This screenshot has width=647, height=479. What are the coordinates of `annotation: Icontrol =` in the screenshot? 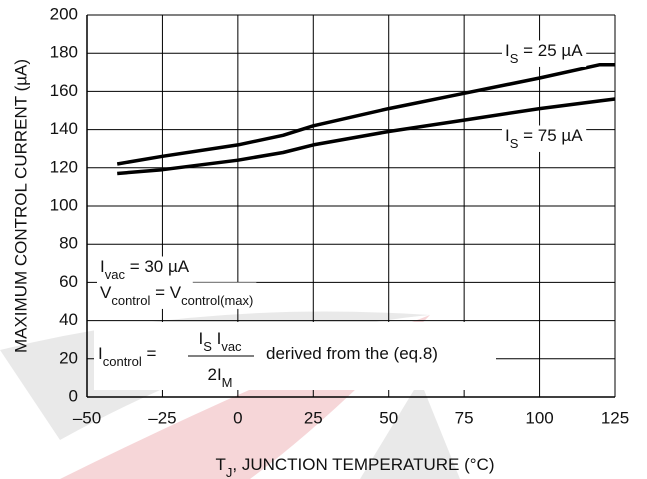 It's located at (127, 356).